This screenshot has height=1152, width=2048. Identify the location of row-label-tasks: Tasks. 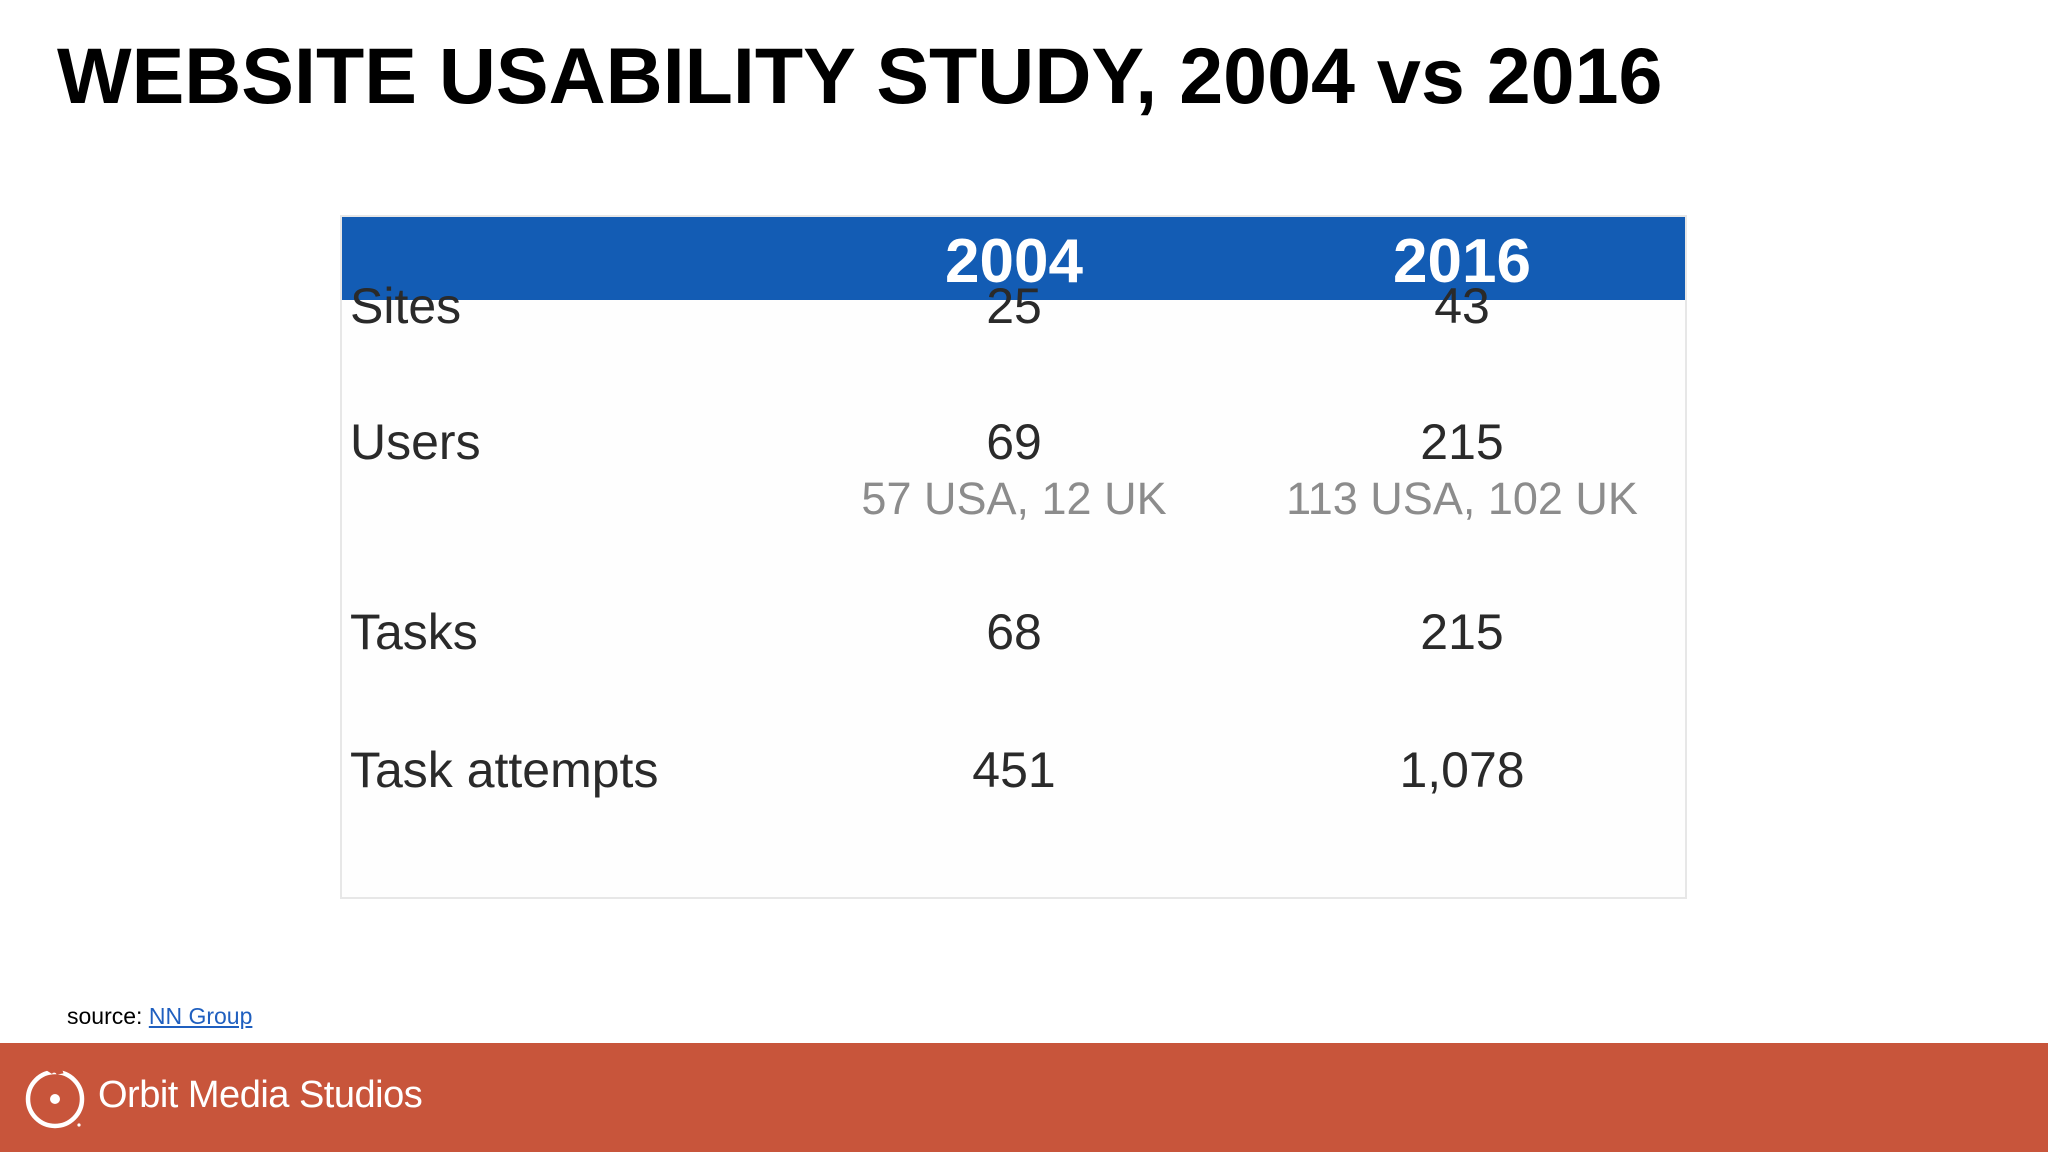
(414, 632).